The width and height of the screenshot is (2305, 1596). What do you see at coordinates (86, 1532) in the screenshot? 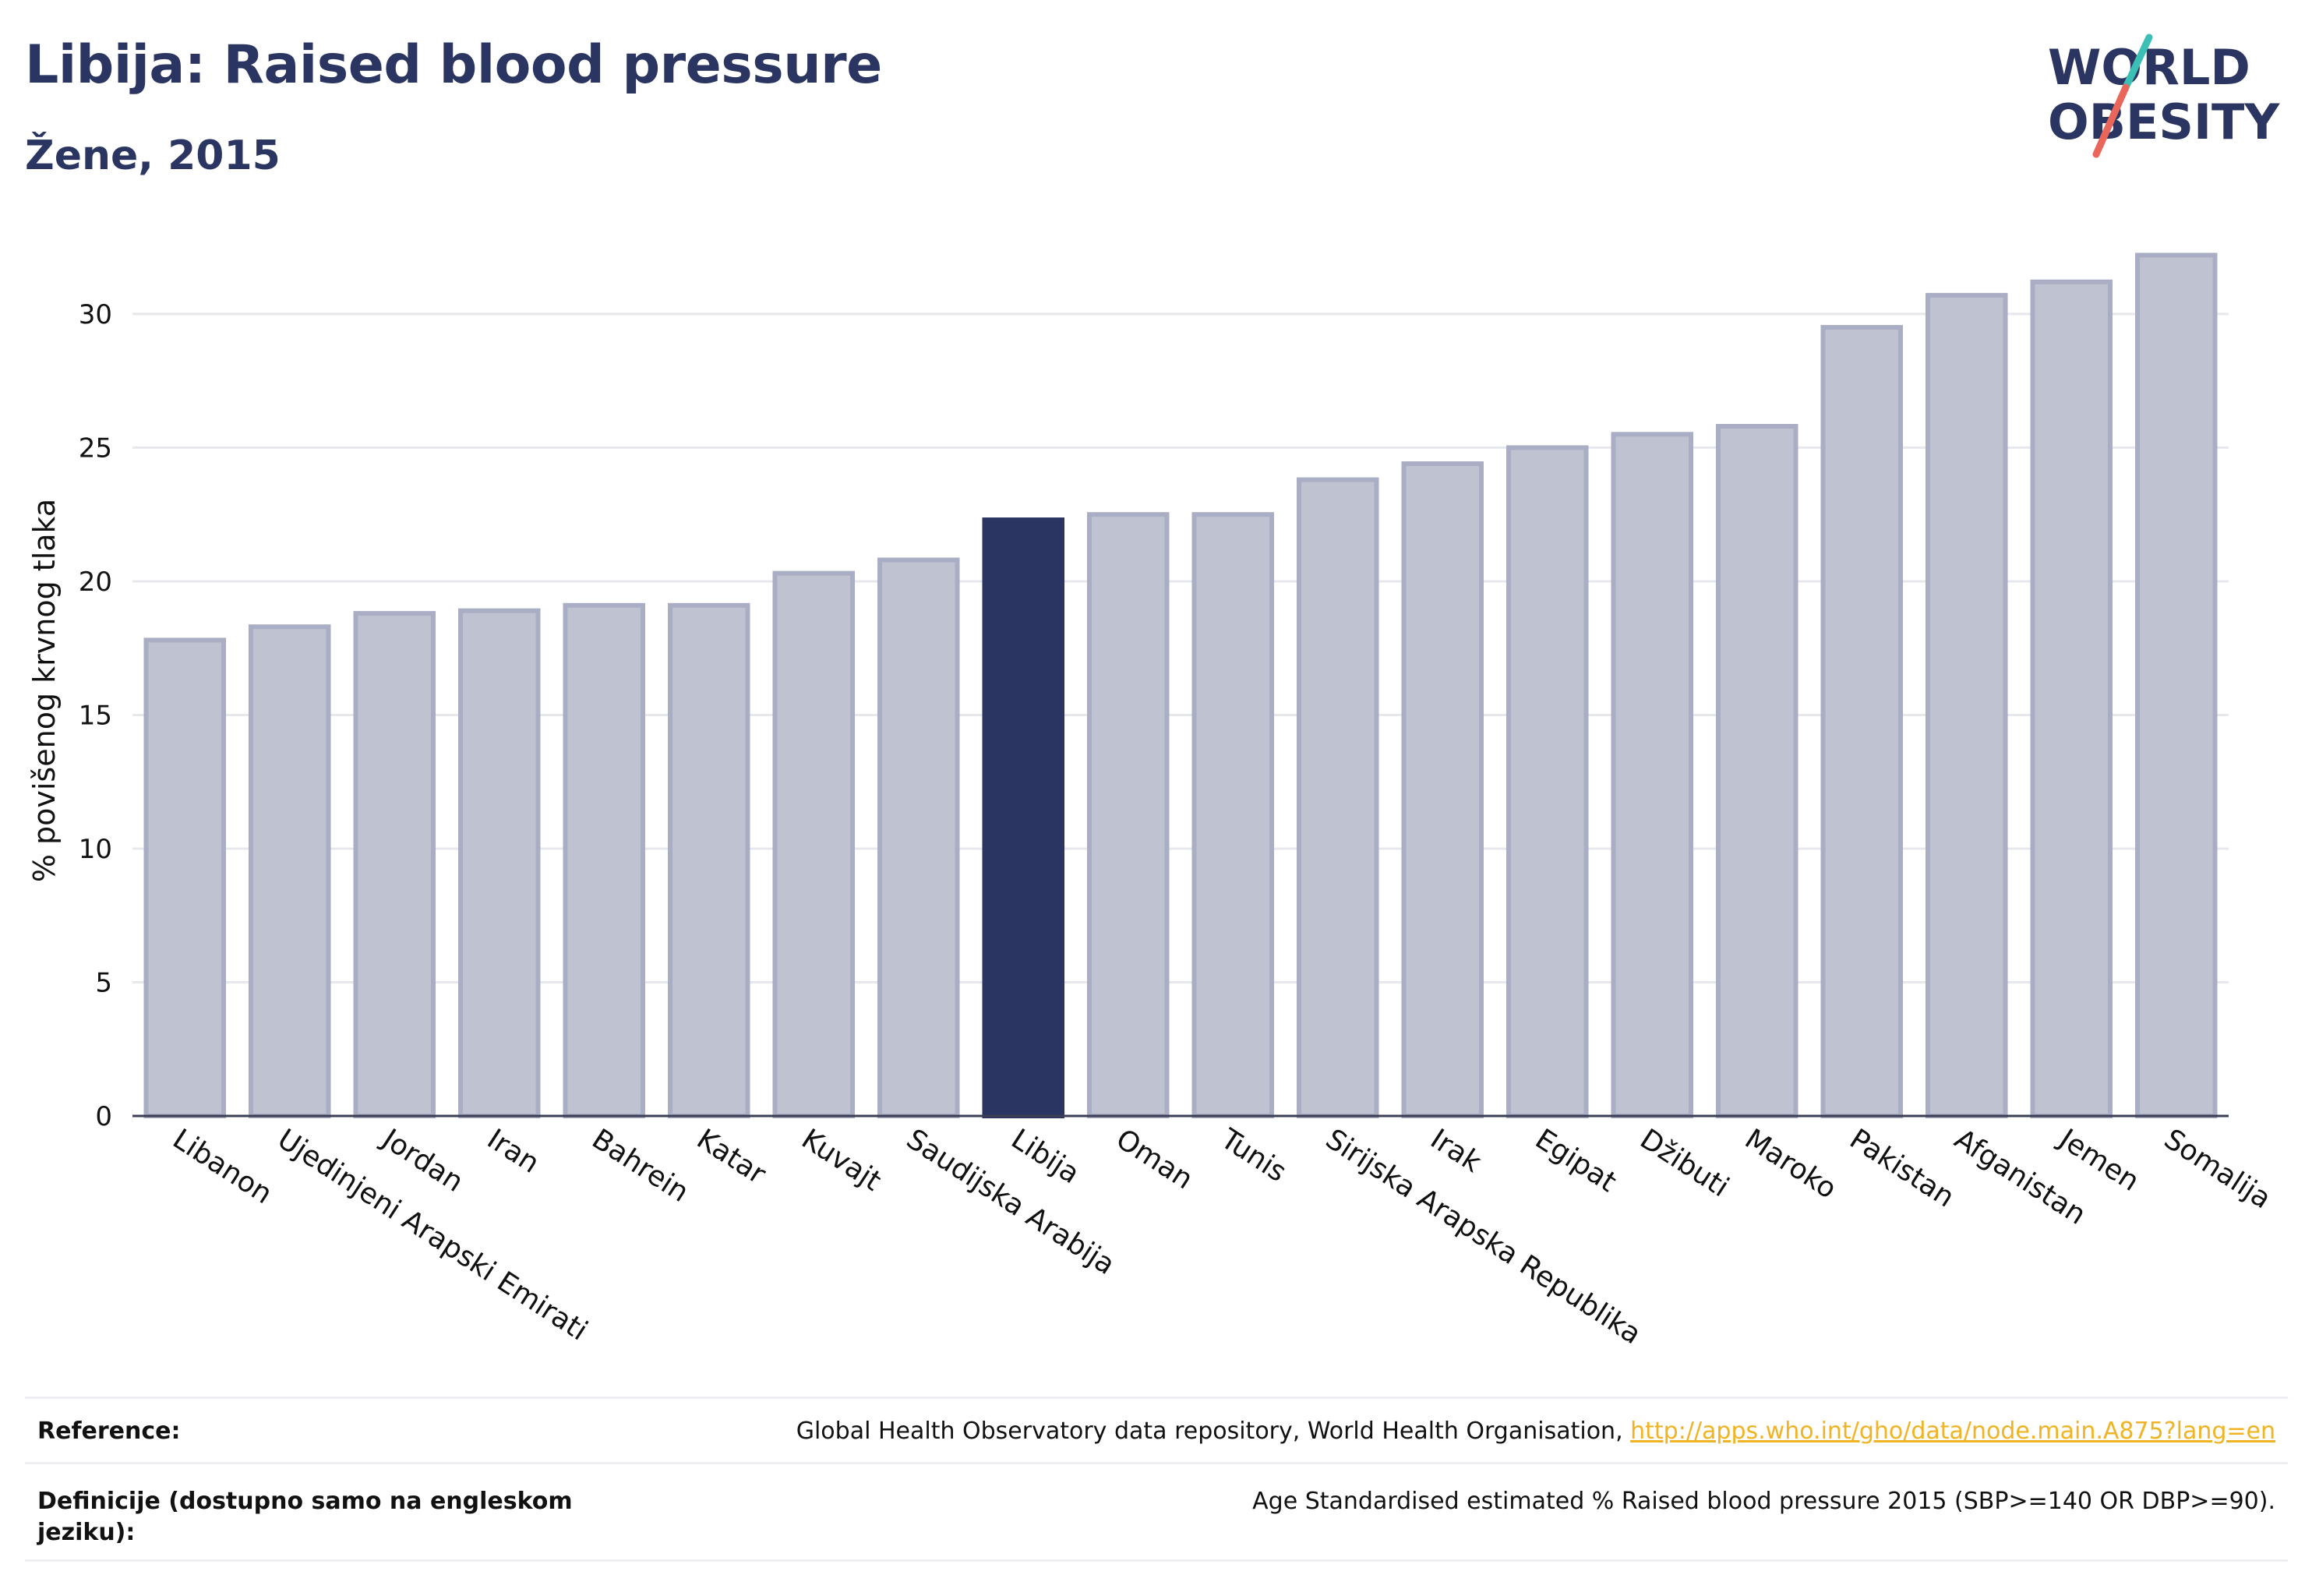
I see `definition-label-line2: jeziku):` at bounding box center [86, 1532].